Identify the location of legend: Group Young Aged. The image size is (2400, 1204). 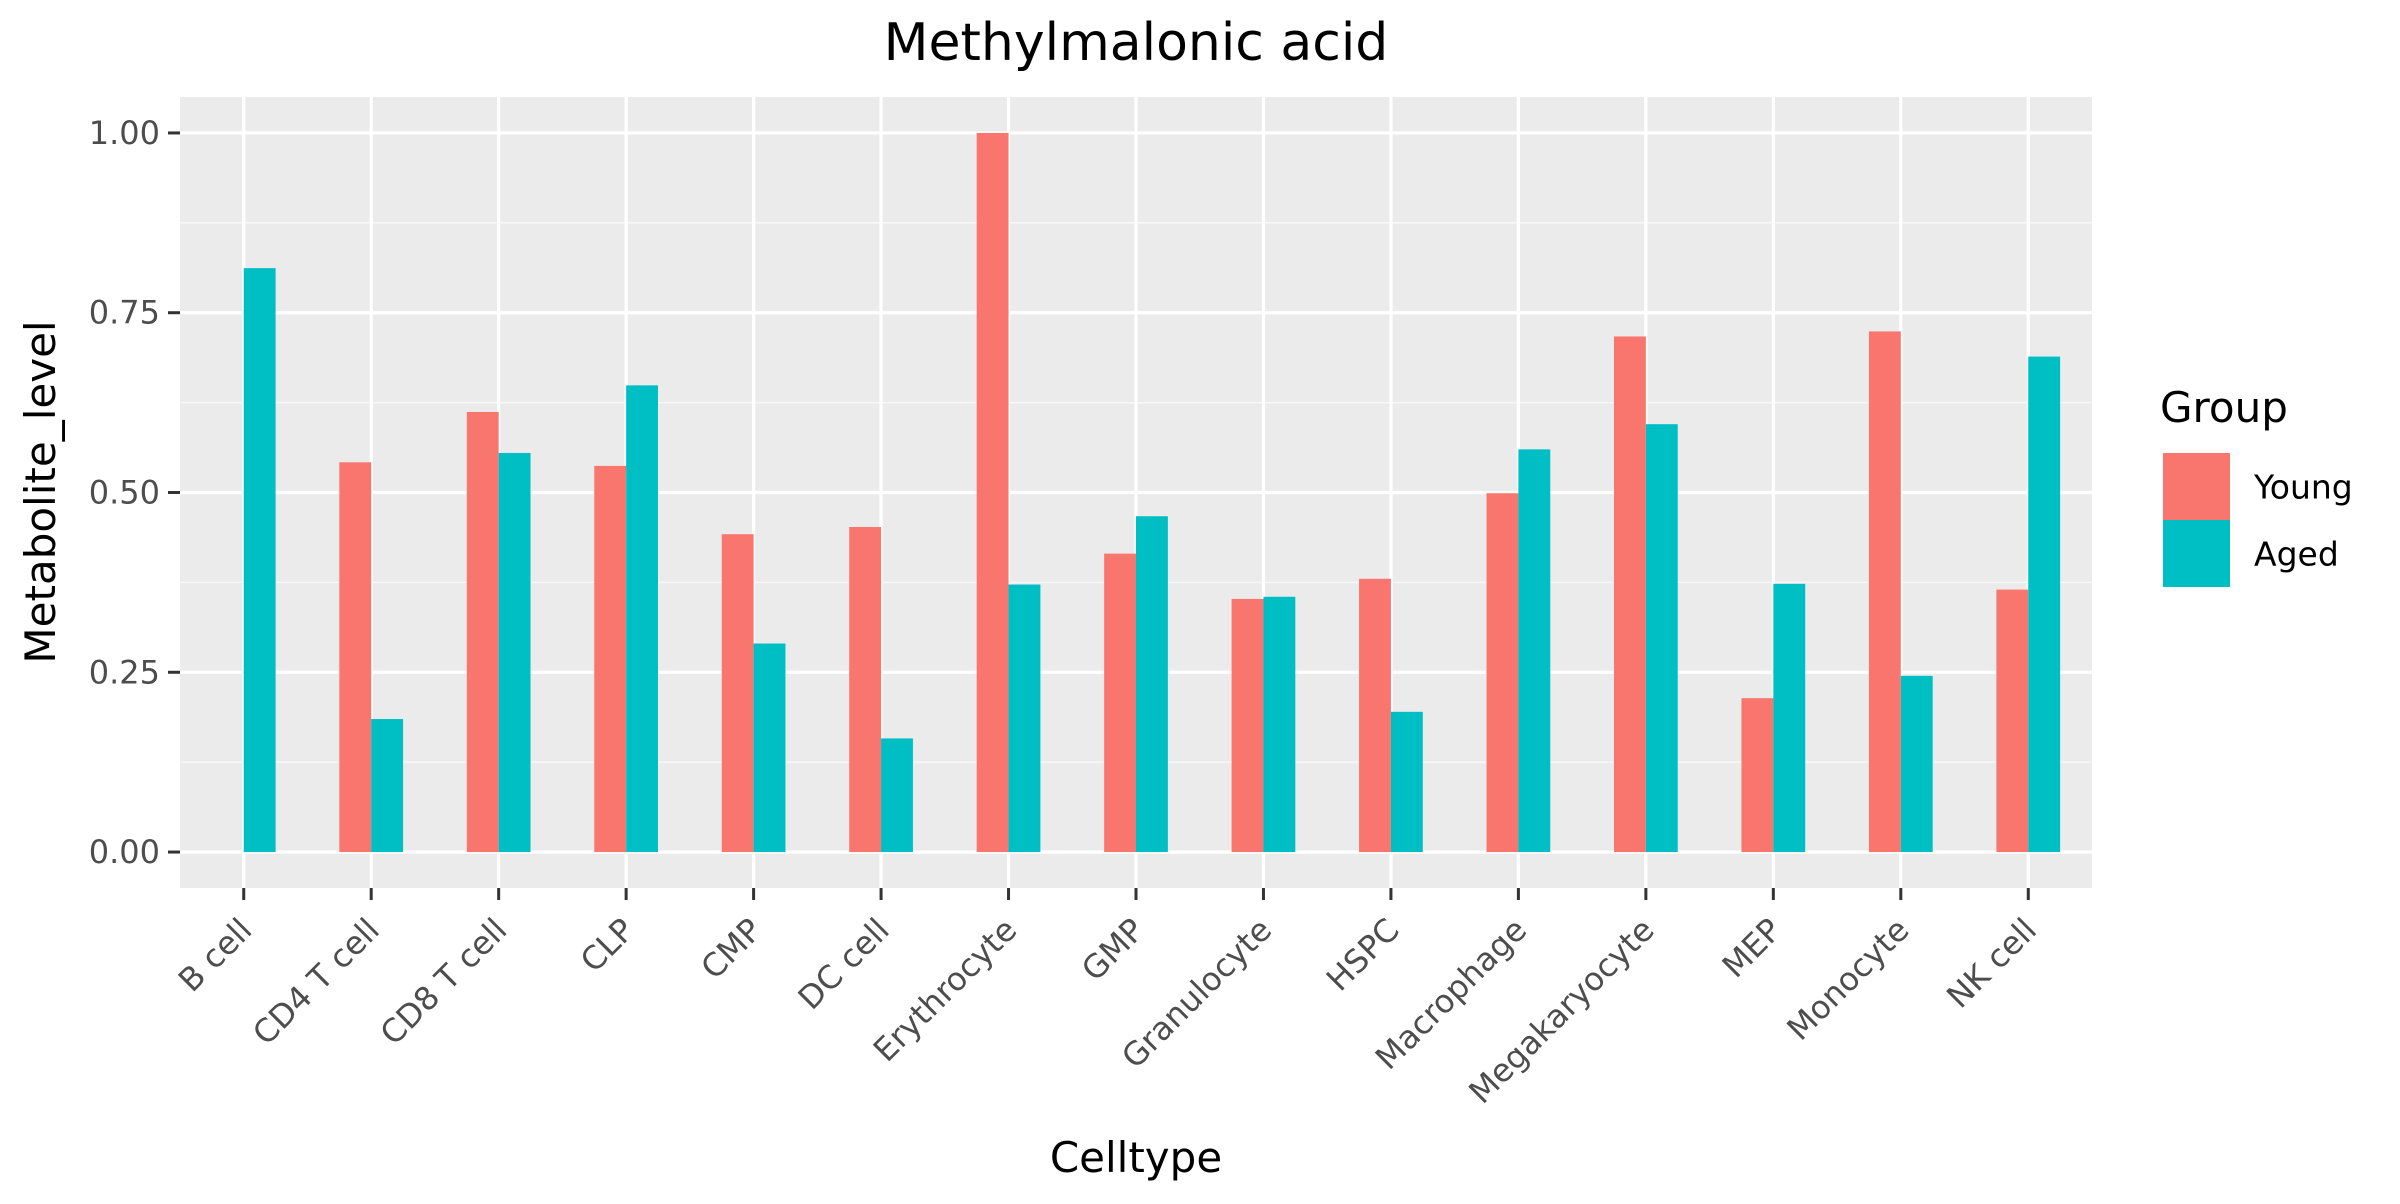
(2256, 485).